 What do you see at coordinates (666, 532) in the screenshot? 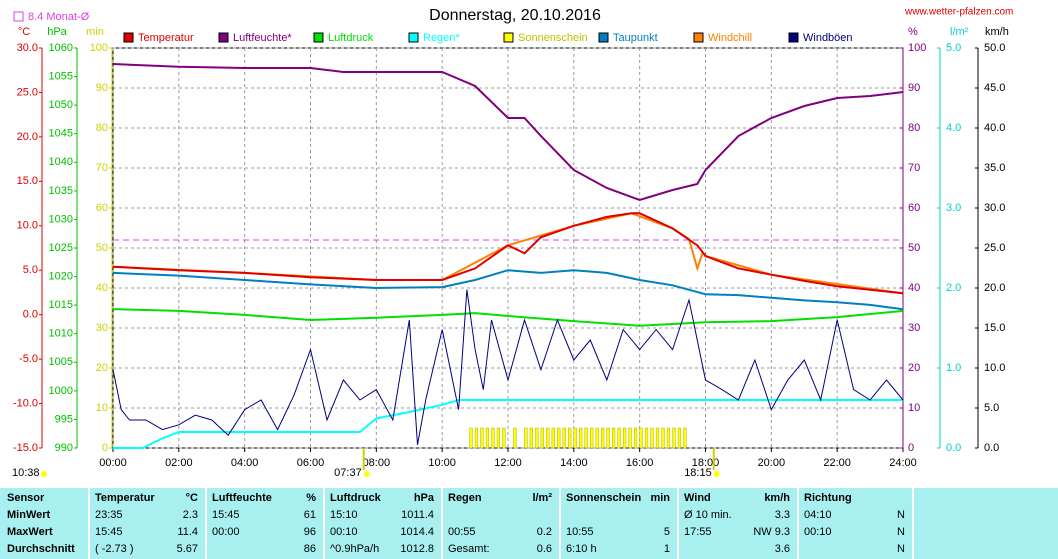
I see `cell-value: 5` at bounding box center [666, 532].